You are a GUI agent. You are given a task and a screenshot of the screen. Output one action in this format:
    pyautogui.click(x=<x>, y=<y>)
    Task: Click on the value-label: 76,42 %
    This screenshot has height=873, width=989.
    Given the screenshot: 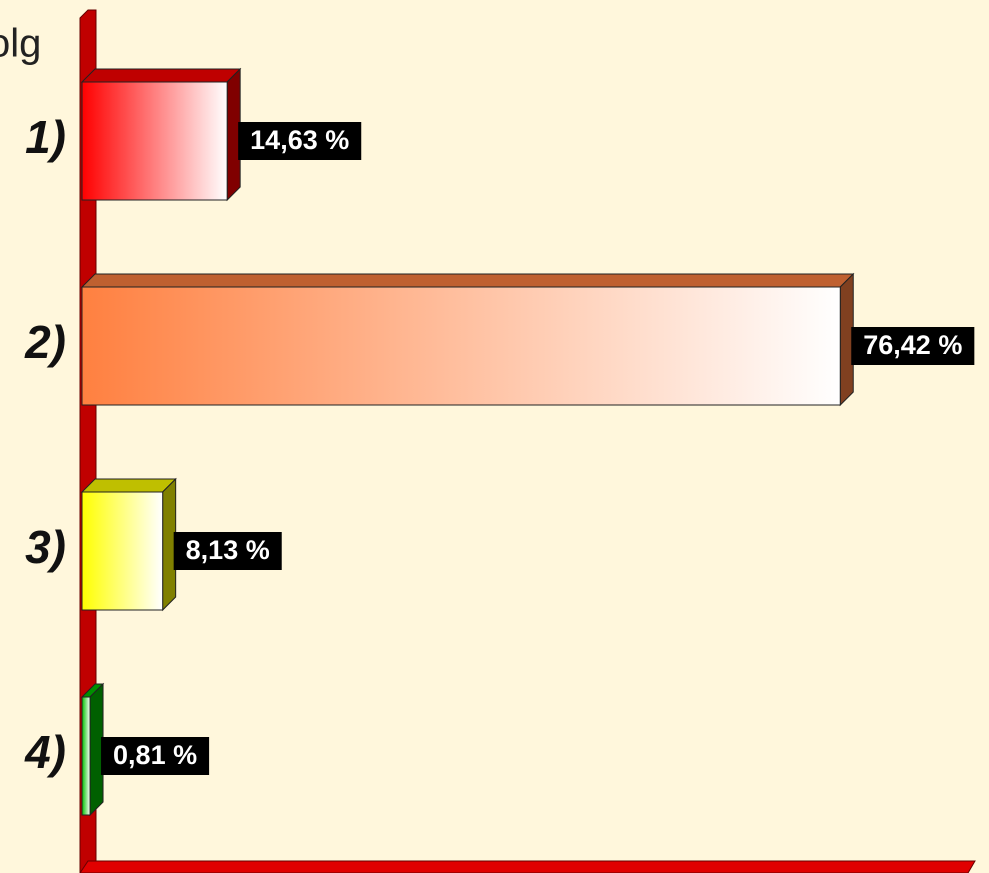 What is the action you would take?
    pyautogui.click(x=912, y=345)
    